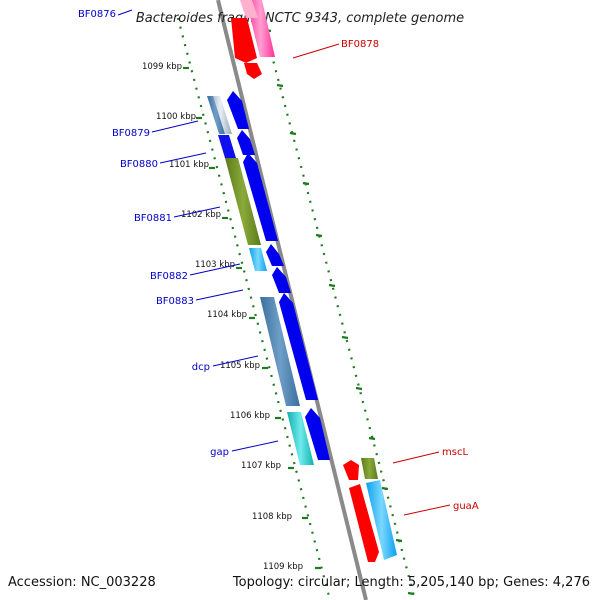 This screenshot has width=600, height=600. What do you see at coordinates (97, 14) in the screenshot?
I see `gene-label-bf0876: BF0876` at bounding box center [97, 14].